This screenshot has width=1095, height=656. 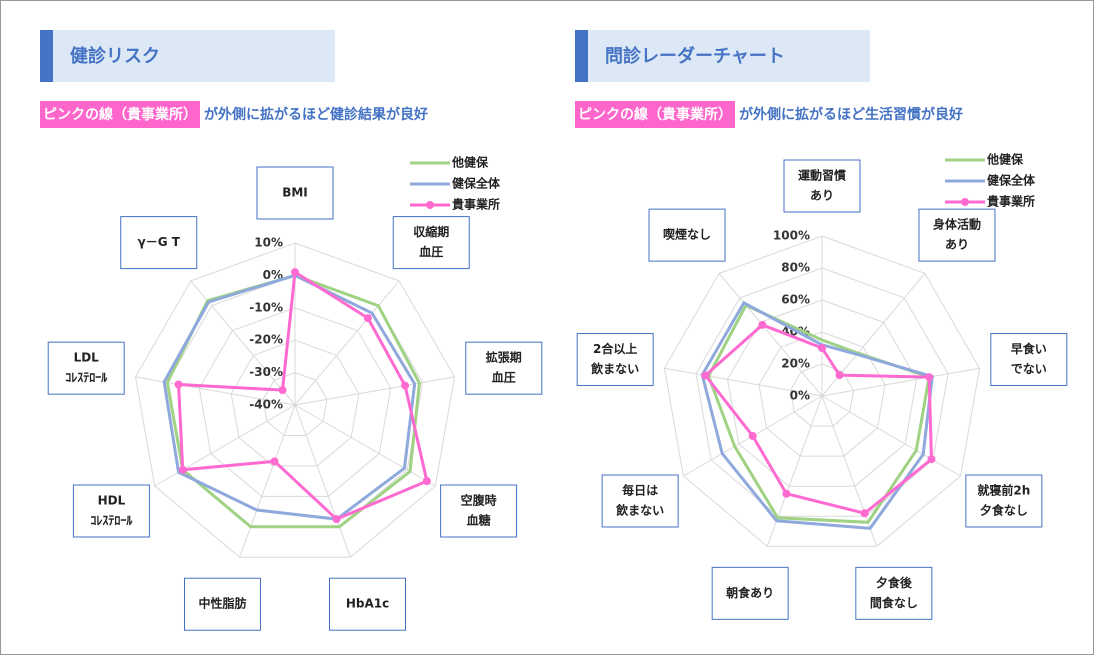 What do you see at coordinates (894, 582) in the screenshot?
I see `category-label: 夕食後` at bounding box center [894, 582].